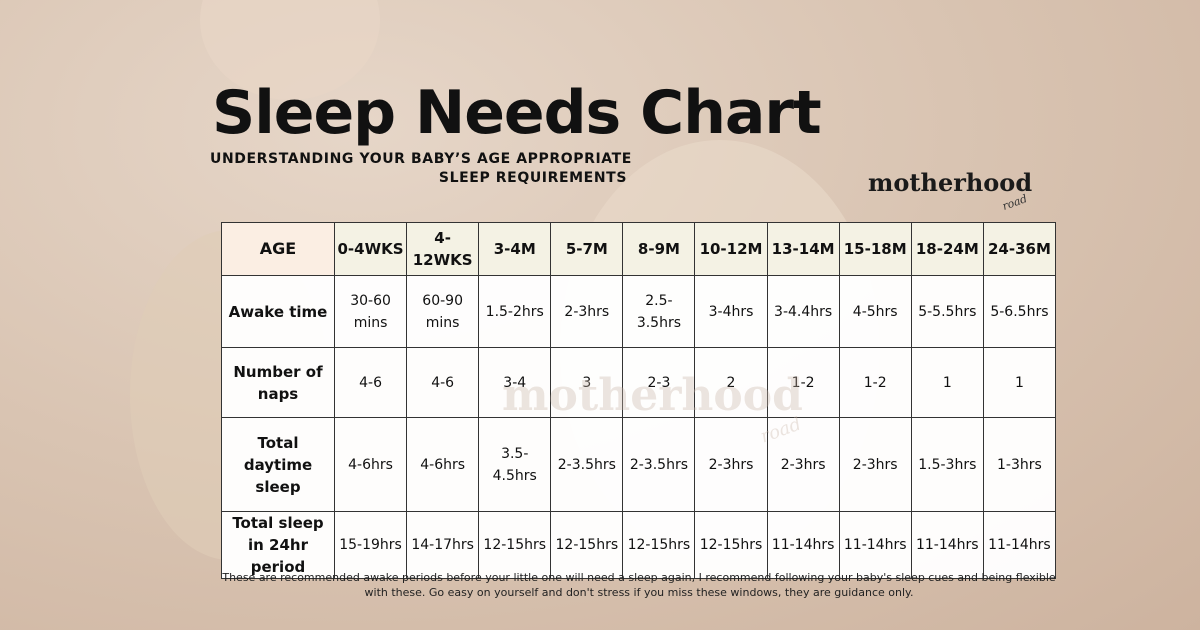 The width and height of the screenshot is (1200, 630). I want to click on column-header: 10-12M, so click(731, 249).